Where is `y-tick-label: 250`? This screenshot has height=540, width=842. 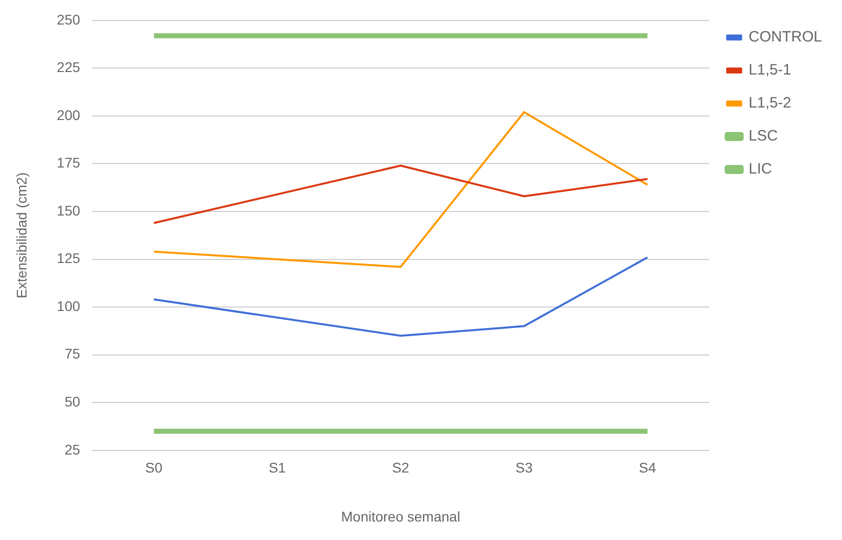 y-tick-label: 250 is located at coordinates (68, 19).